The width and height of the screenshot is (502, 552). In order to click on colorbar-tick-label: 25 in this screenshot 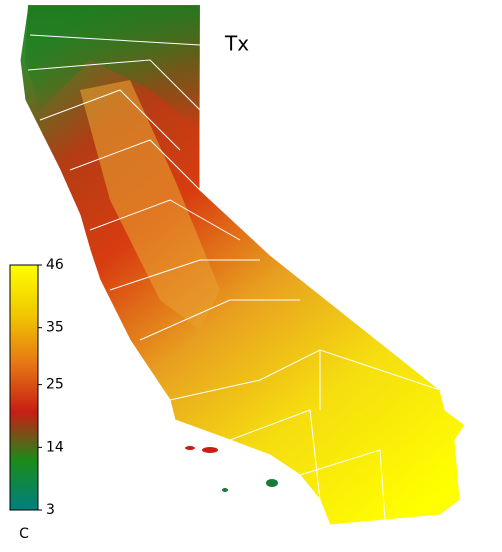, I will do `click(55, 385)`.